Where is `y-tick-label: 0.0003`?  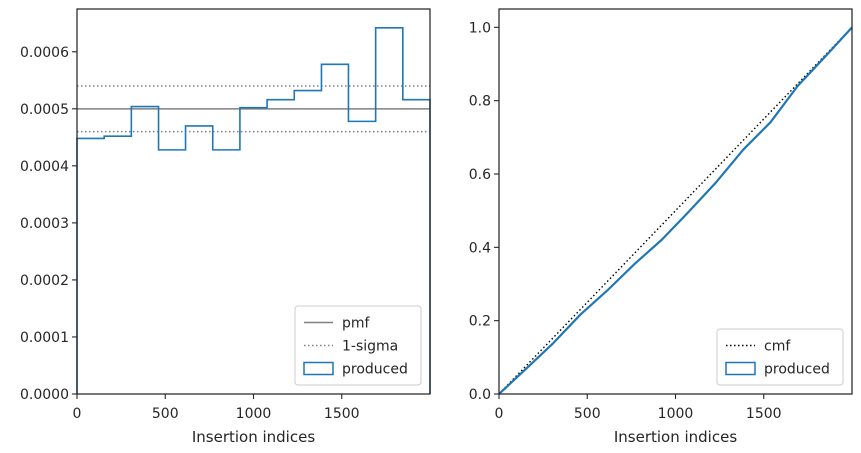 y-tick-label: 0.0003 is located at coordinates (44, 224).